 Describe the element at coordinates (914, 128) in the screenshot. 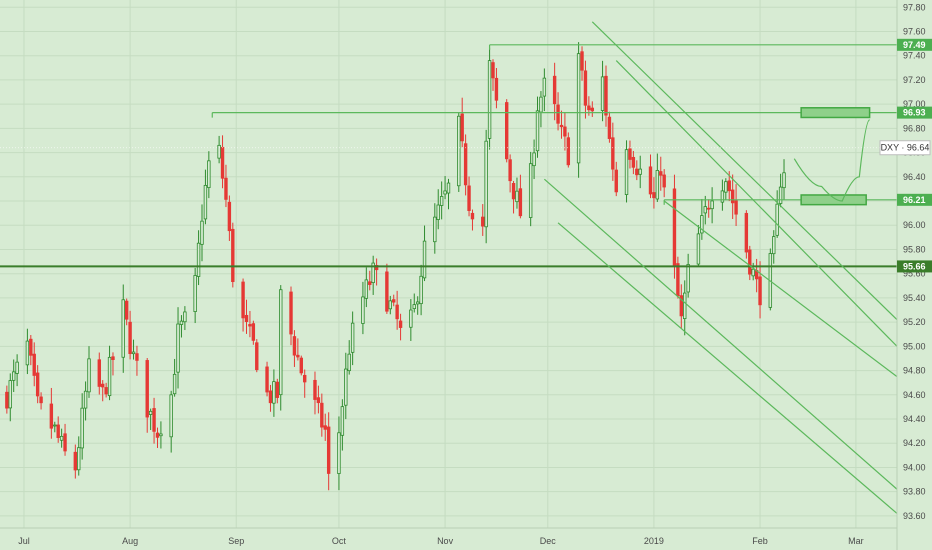

I see `y-tick-label: 96.80` at that location.